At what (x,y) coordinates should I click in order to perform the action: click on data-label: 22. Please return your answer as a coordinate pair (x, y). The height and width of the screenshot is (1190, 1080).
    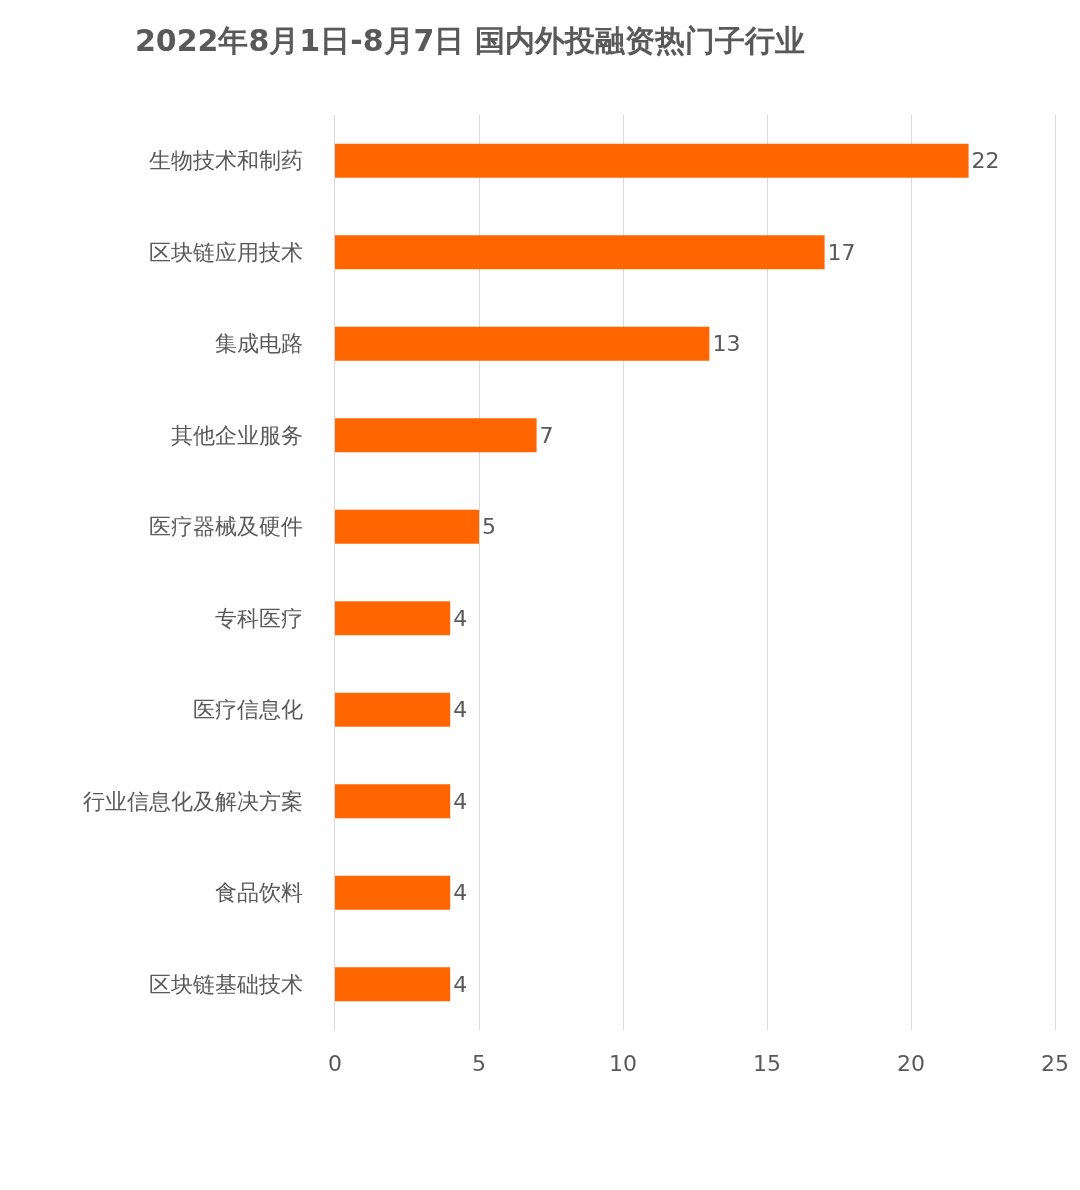
    Looking at the image, I should click on (985, 161).